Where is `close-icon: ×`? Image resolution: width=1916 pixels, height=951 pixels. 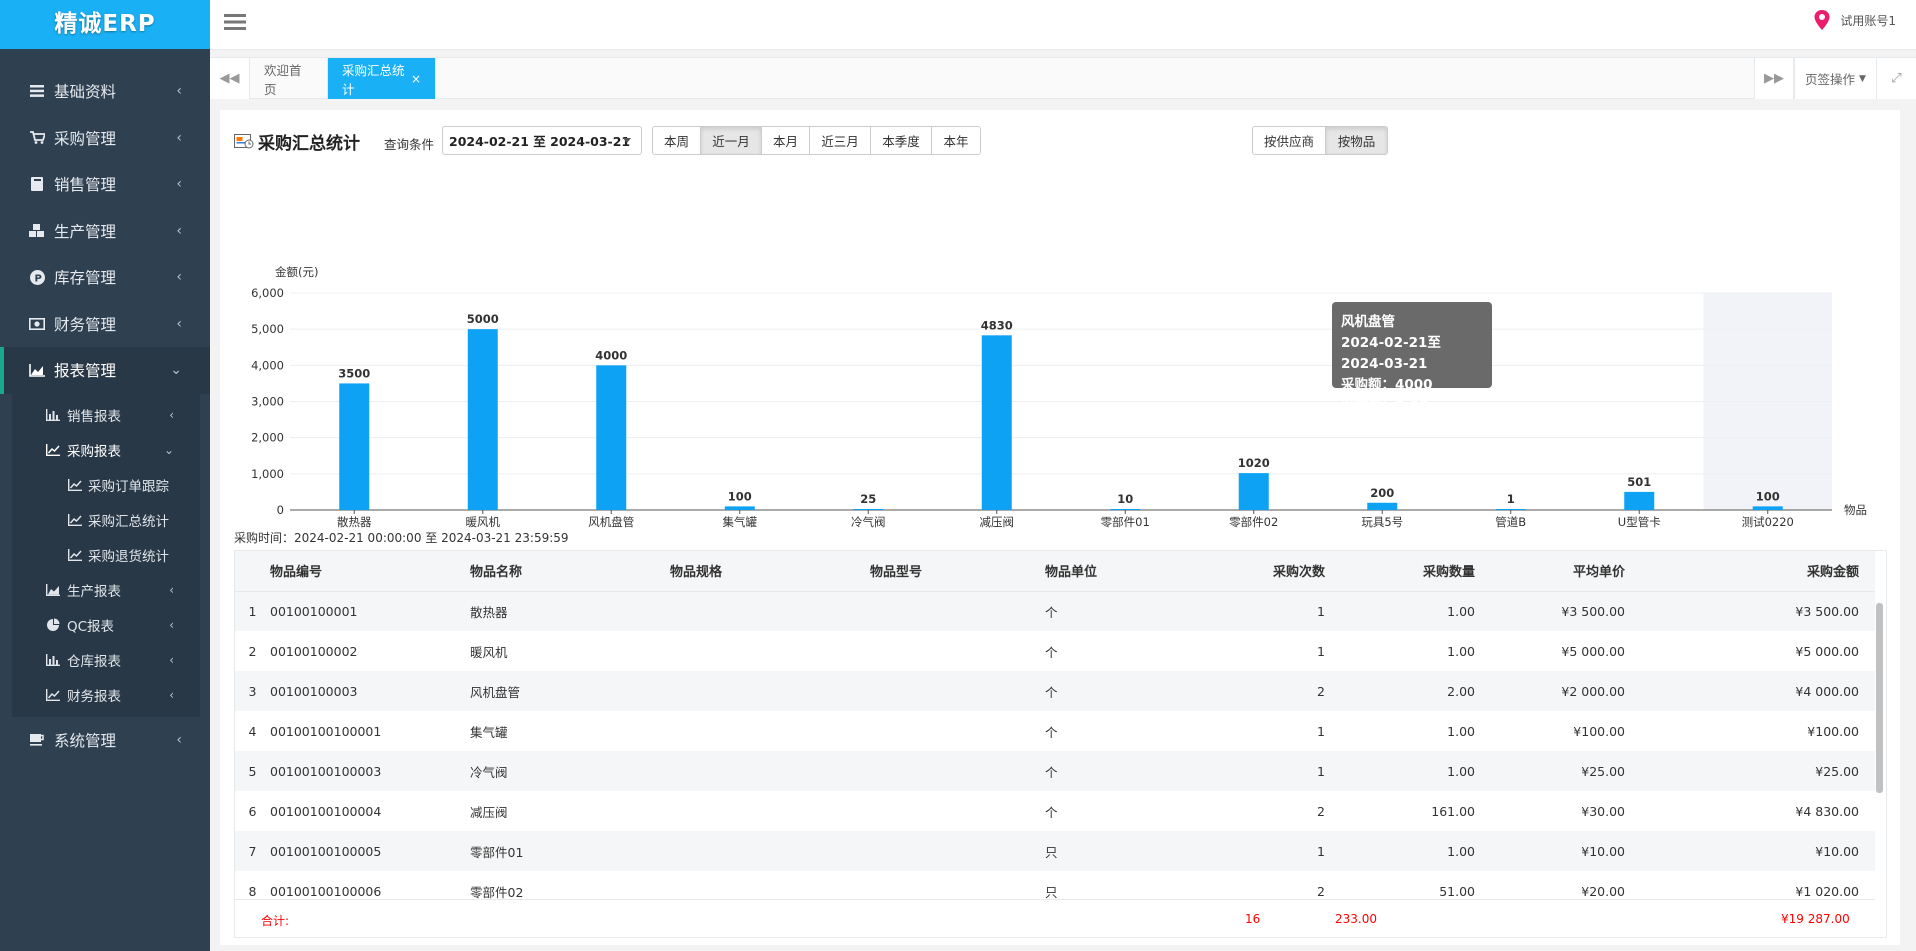
close-icon: × is located at coordinates (415, 78).